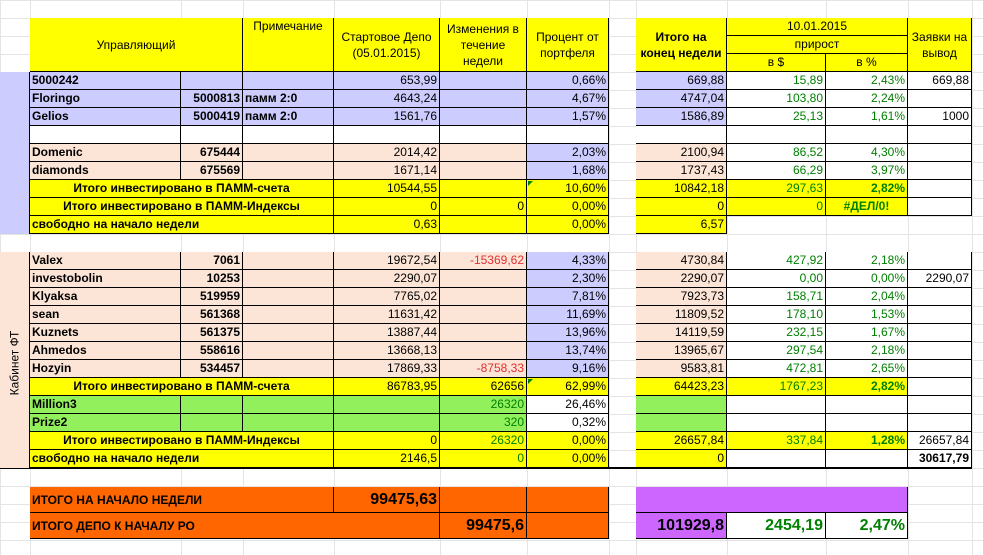  What do you see at coordinates (568, 369) in the screenshot?
I see `portfolio-percent: 9,16%` at bounding box center [568, 369].